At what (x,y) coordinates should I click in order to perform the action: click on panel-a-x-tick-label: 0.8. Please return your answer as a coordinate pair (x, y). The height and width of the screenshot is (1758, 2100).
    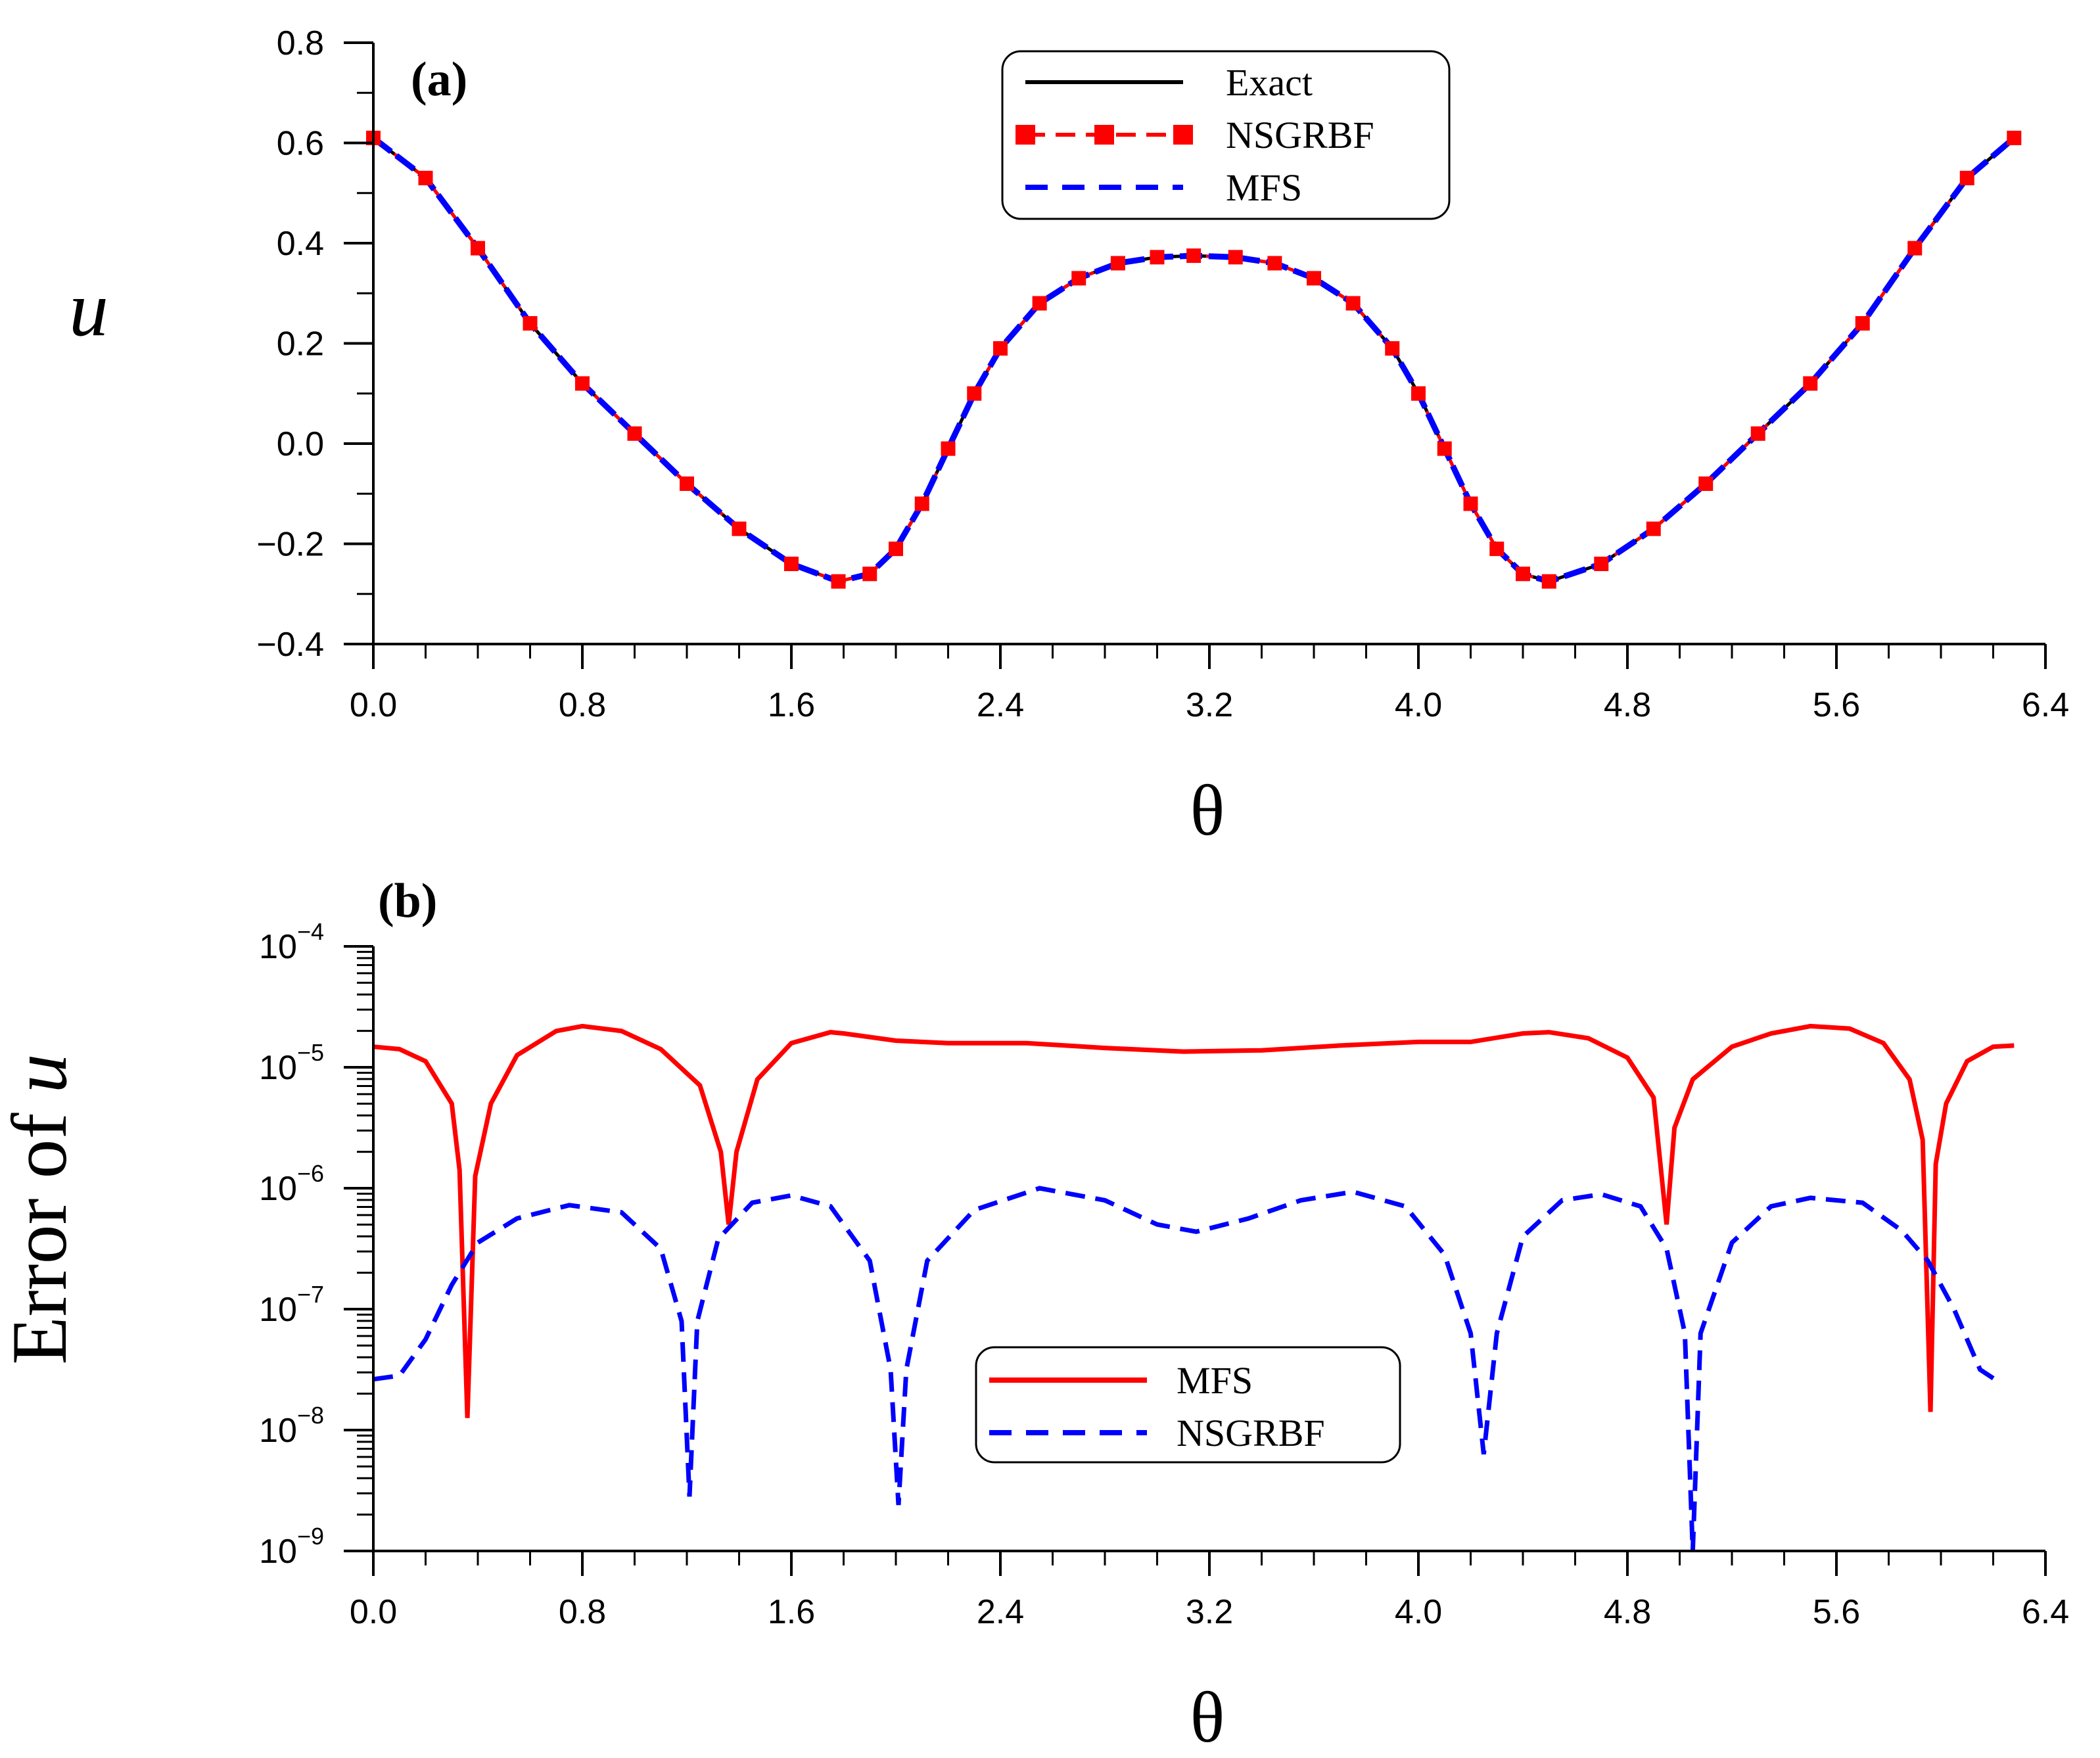
    Looking at the image, I should click on (582, 705).